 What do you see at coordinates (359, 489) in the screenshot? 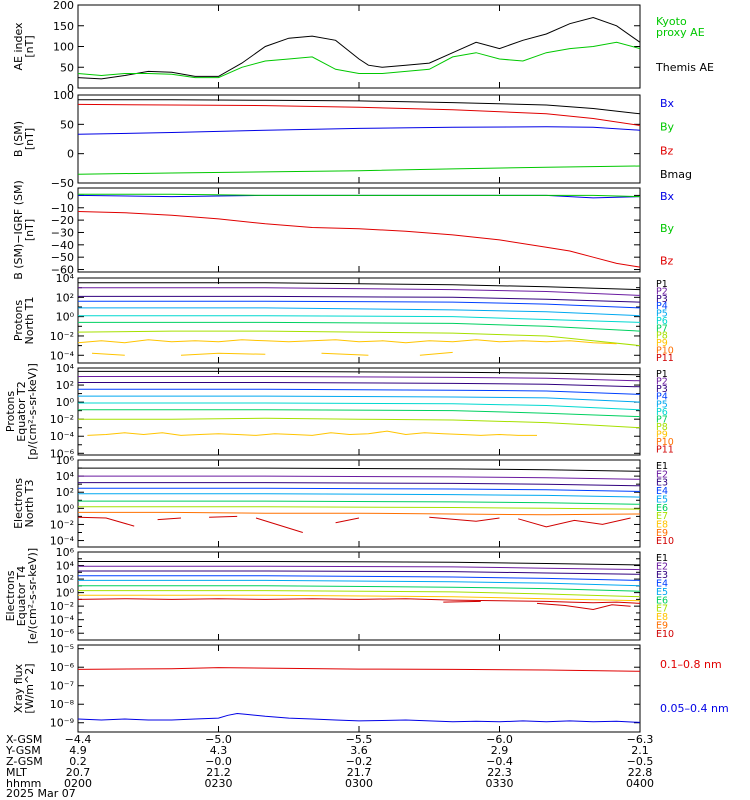
I see `series-e4` at bounding box center [359, 489].